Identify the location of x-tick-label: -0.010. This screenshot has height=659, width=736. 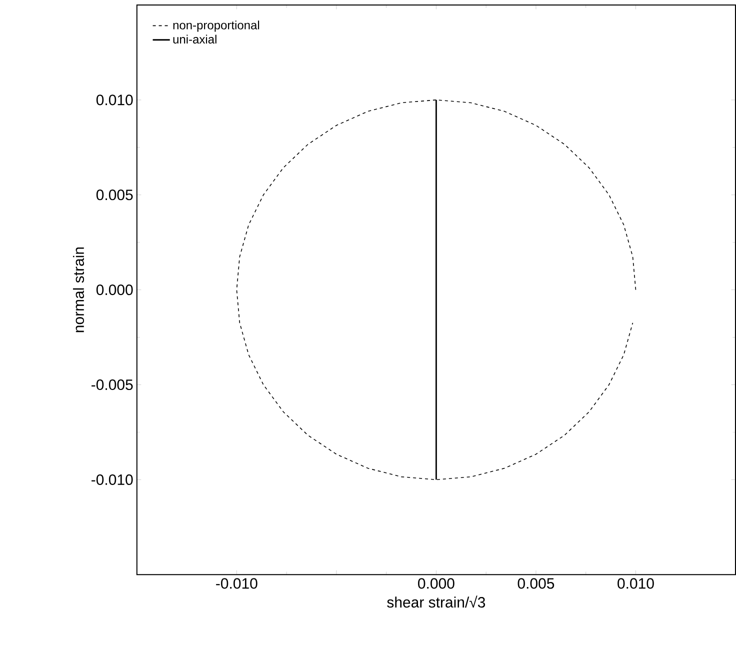
(237, 583).